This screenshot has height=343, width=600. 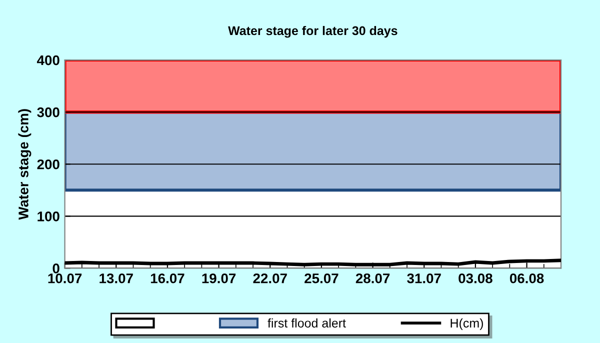 What do you see at coordinates (48, 164) in the screenshot?
I see `y-tick-label: 200` at bounding box center [48, 164].